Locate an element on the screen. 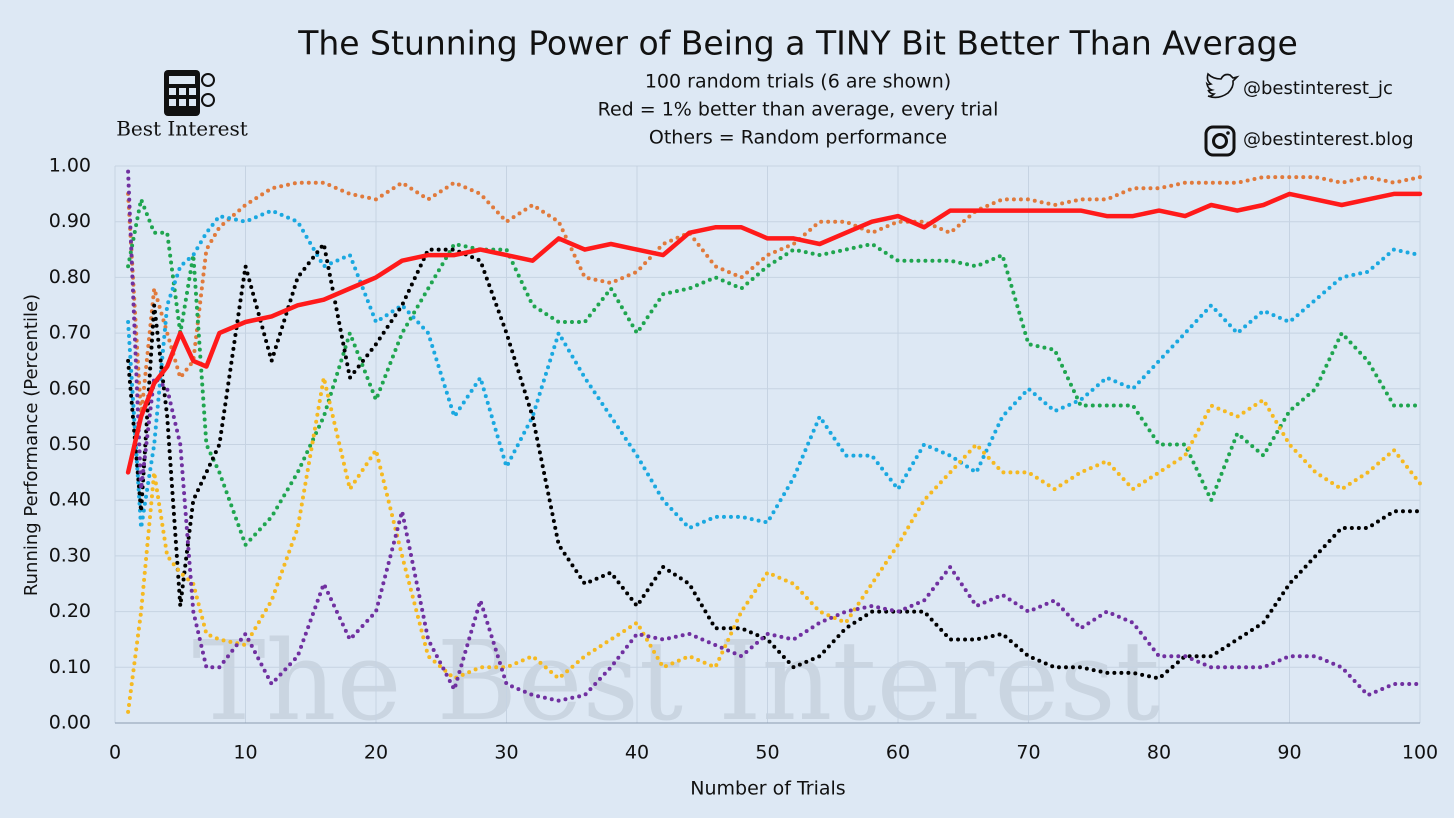  y-tick-label: 0.90 is located at coordinates (70, 221).